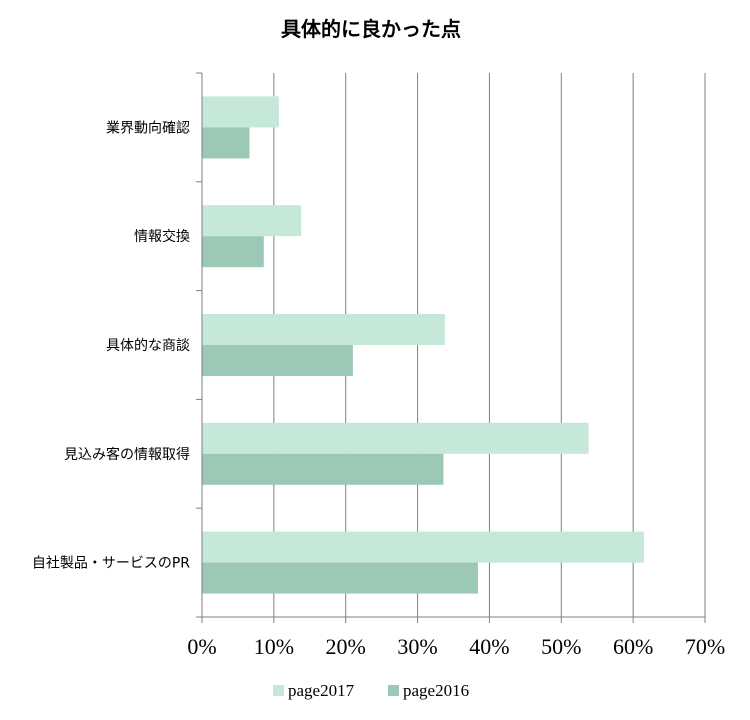 The image size is (750, 720). Describe the element at coordinates (417, 646) in the screenshot. I see `x-tick-label: 30%` at that location.